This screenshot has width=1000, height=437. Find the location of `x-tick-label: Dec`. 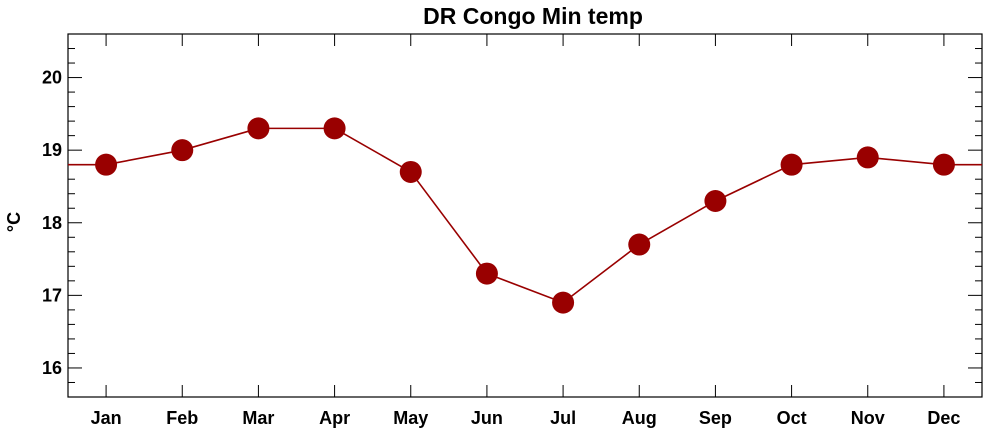

x-tick-label: Dec is located at coordinates (943, 418).